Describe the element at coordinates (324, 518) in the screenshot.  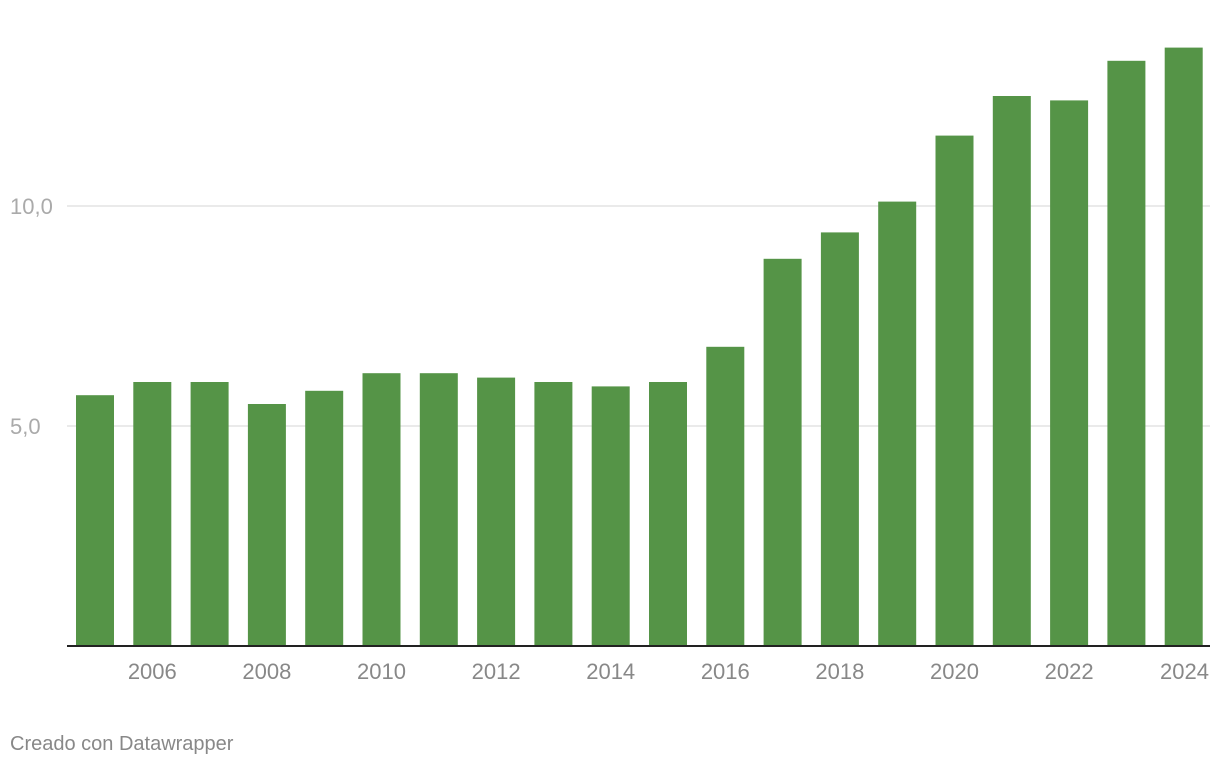
I see `bar-2009` at that location.